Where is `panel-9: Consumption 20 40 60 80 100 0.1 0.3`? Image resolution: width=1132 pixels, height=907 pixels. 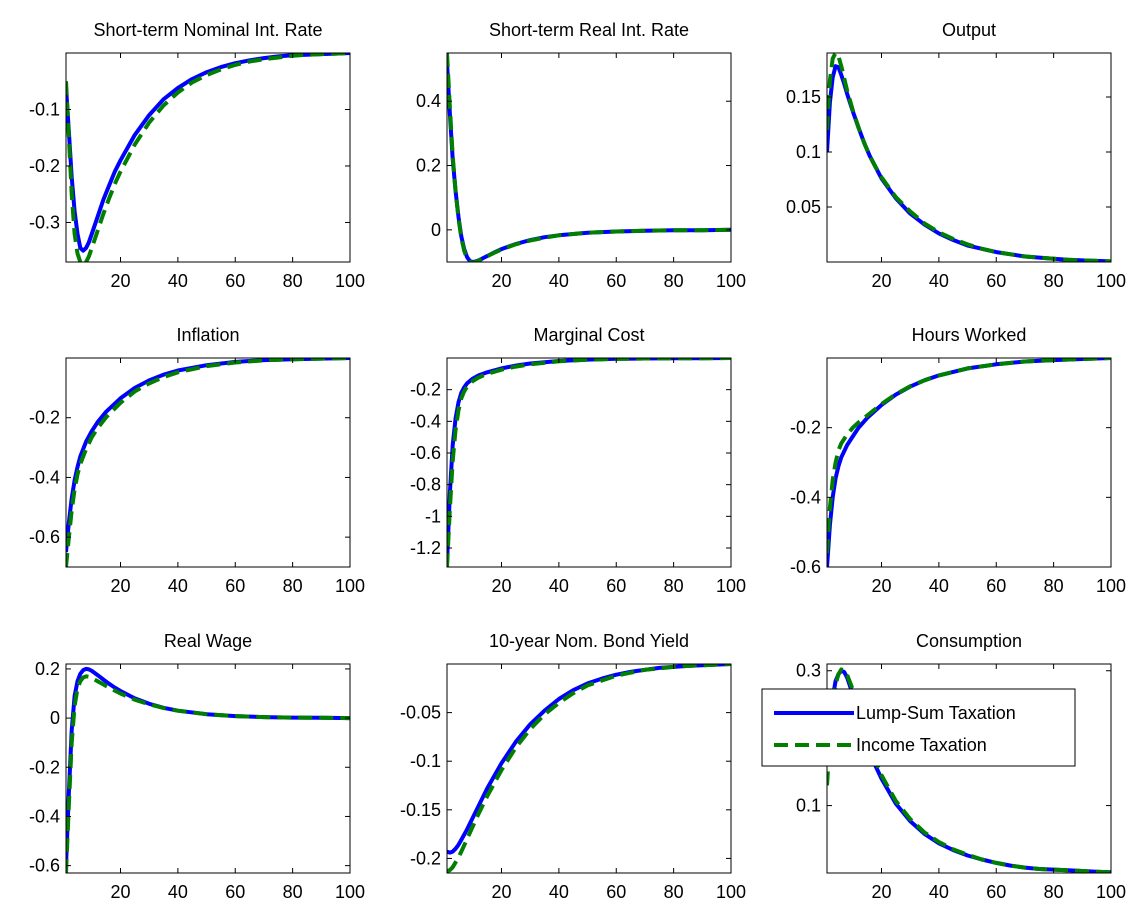 panel-9: Consumption 20 40 60 80 100 0.1 0.3 is located at coordinates (961, 766).